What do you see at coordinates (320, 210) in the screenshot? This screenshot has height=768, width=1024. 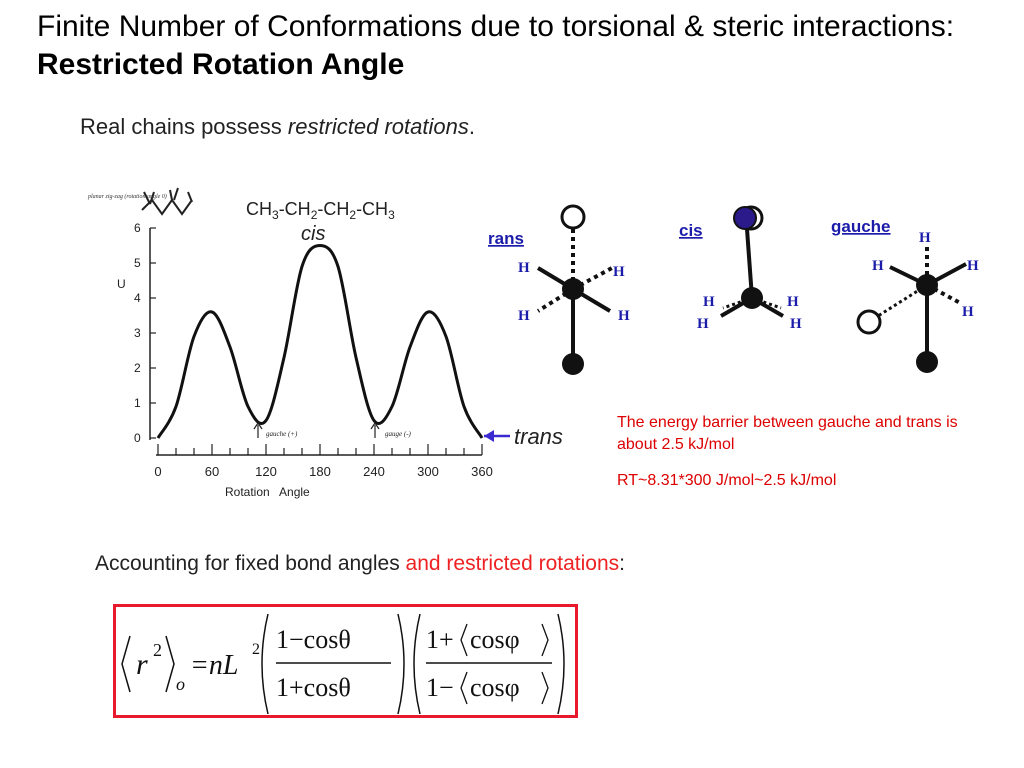 I see `formula: CH3-CH2-CH2-CH3` at bounding box center [320, 210].